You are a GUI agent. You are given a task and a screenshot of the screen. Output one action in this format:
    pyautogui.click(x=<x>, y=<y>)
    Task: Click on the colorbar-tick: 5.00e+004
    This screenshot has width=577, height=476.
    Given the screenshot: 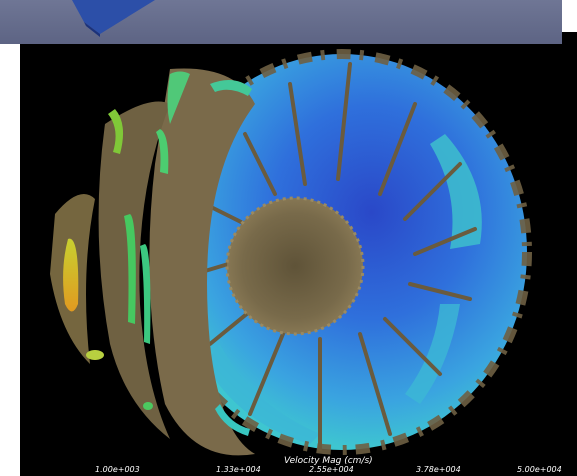 What is the action you would take?
    pyautogui.click(x=539, y=469)
    